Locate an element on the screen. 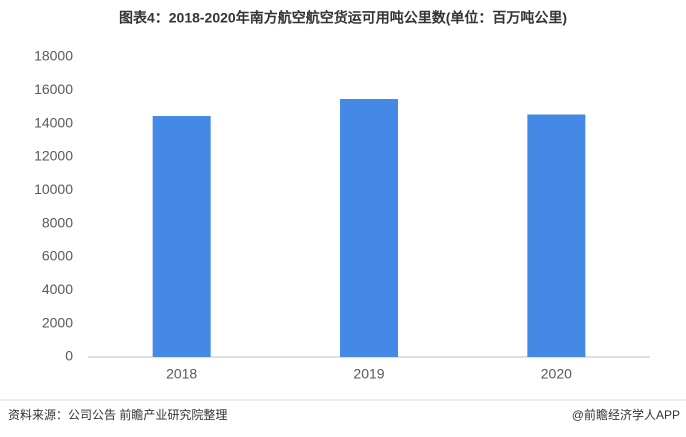 Image resolution: width=686 pixels, height=437 pixels. y-tick-label: 14000 is located at coordinates (53, 122).